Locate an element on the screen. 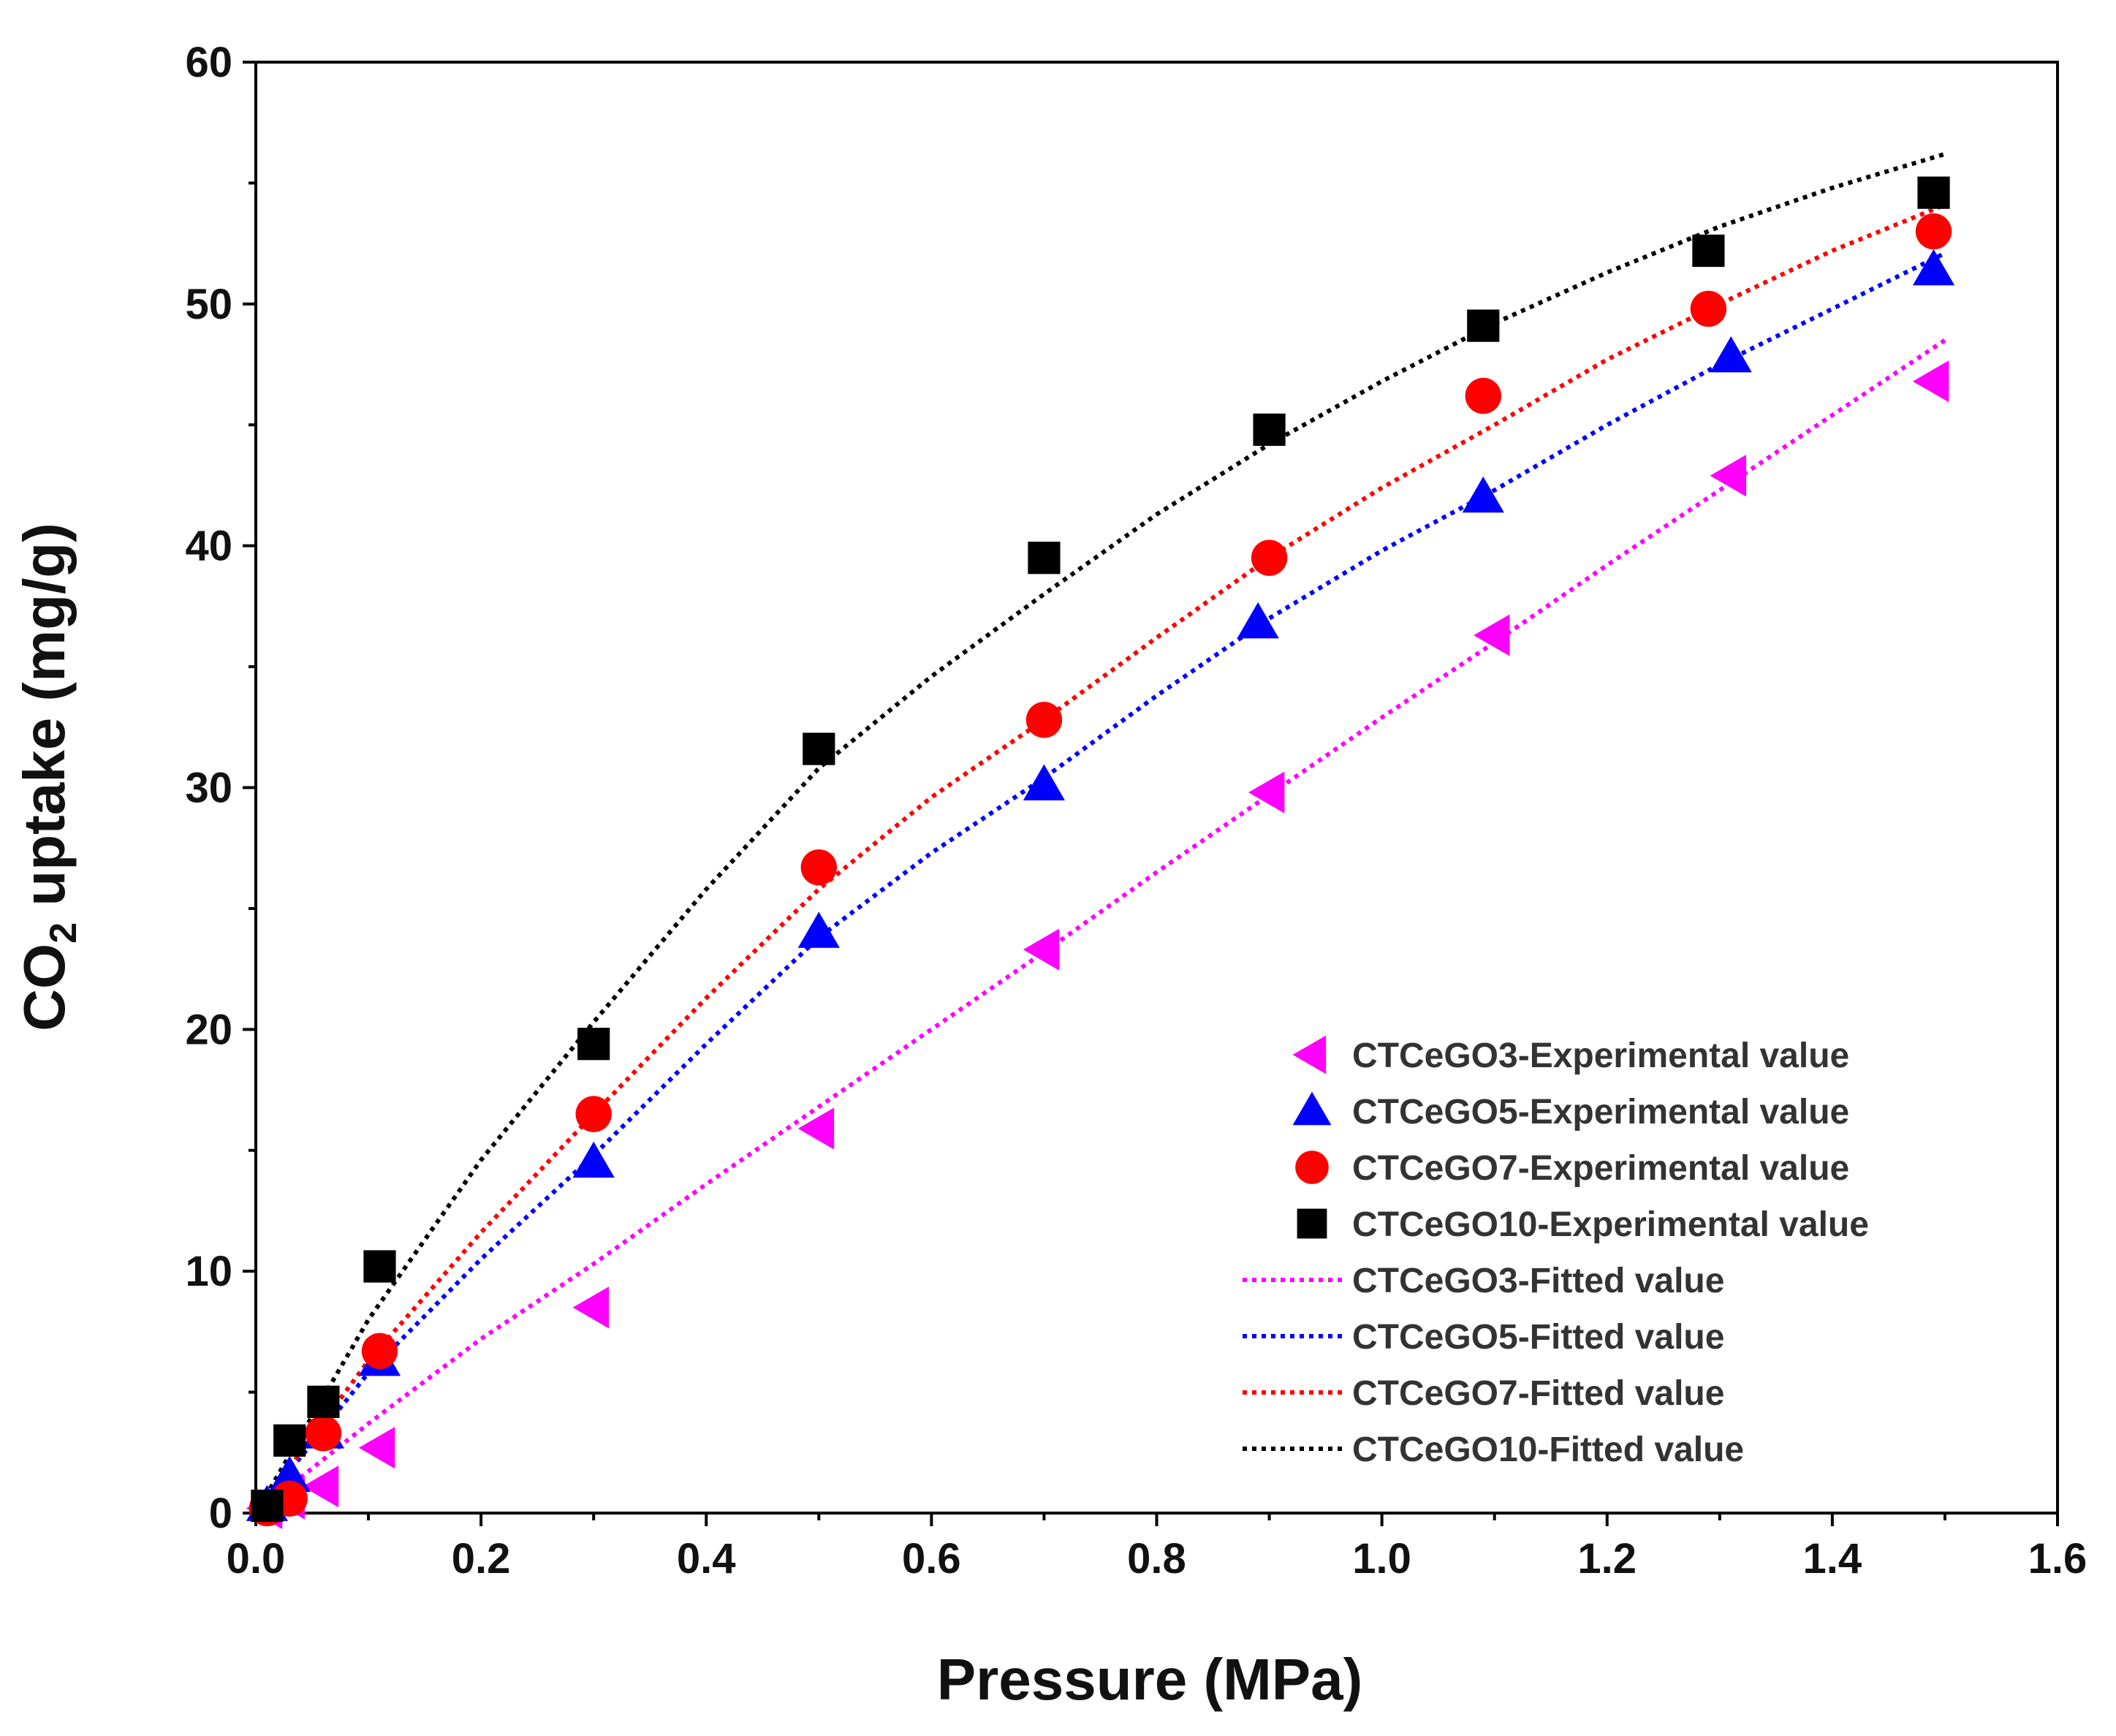 This screenshot has height=1736, width=2116. y-tick-label: 0 is located at coordinates (220, 1514).